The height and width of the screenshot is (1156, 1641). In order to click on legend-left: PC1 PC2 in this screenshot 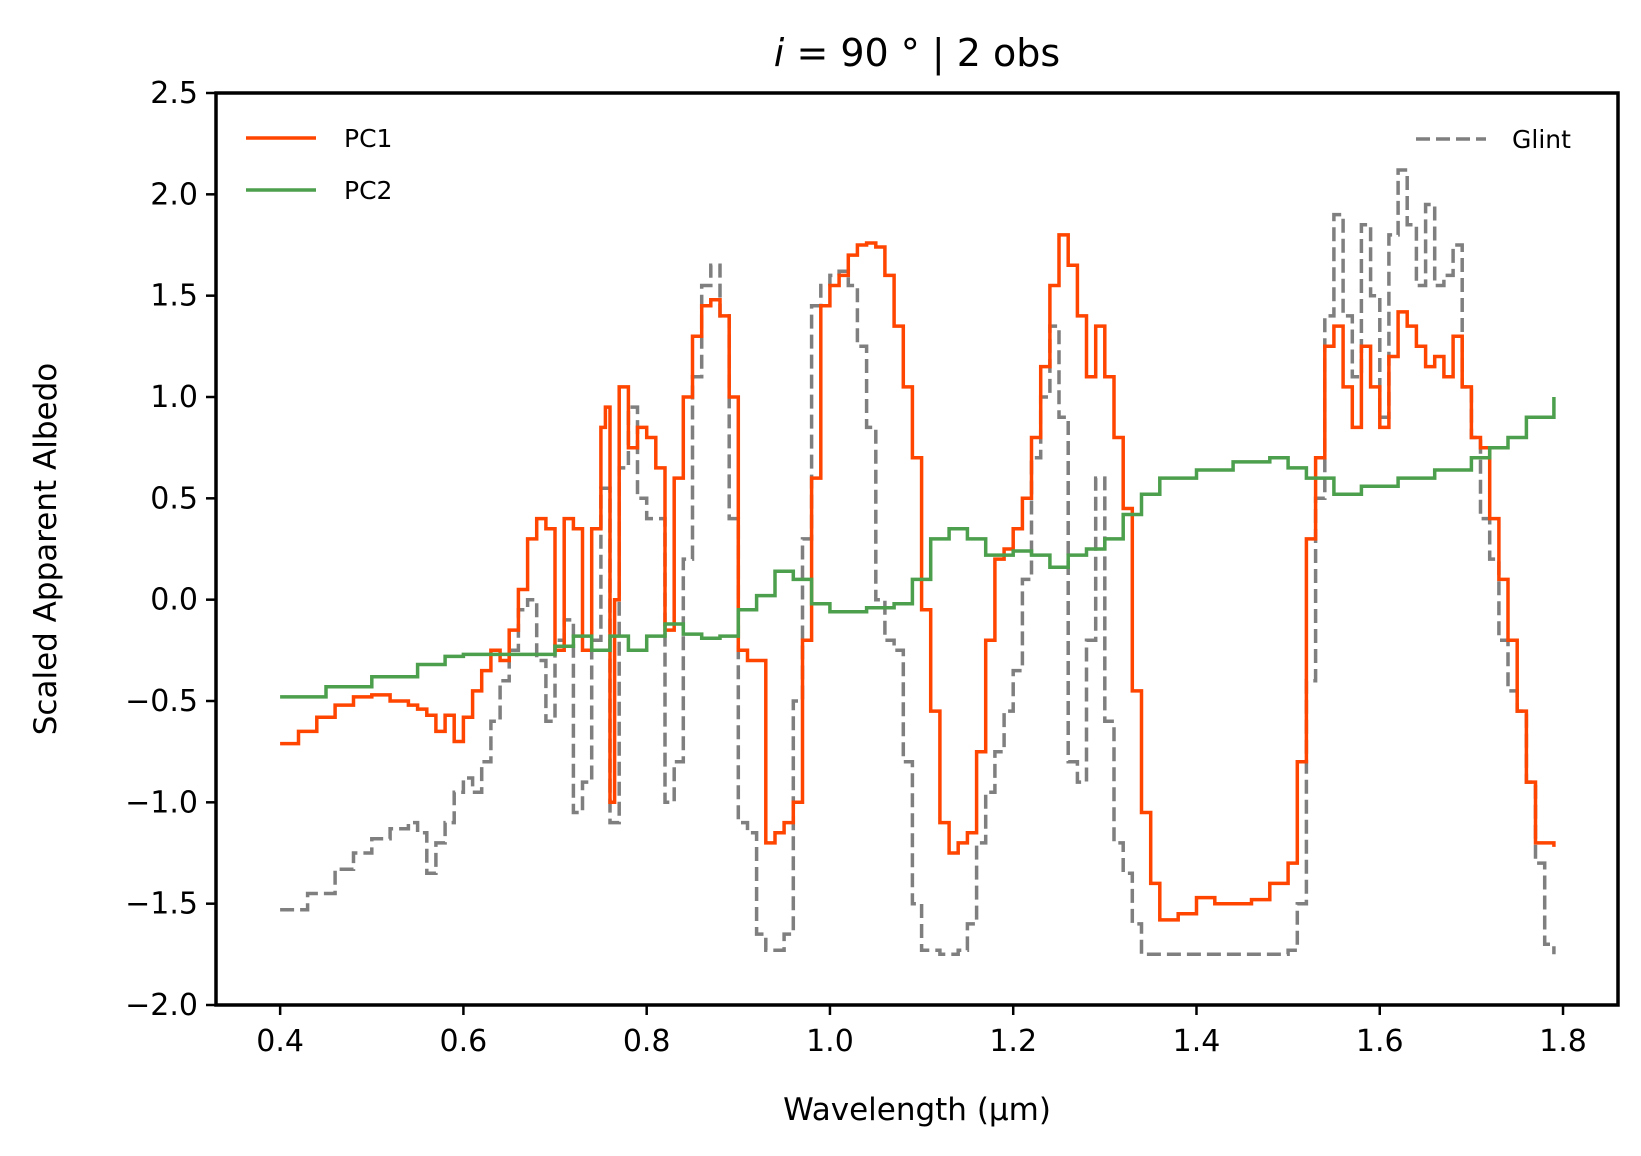, I will do `click(319, 164)`.